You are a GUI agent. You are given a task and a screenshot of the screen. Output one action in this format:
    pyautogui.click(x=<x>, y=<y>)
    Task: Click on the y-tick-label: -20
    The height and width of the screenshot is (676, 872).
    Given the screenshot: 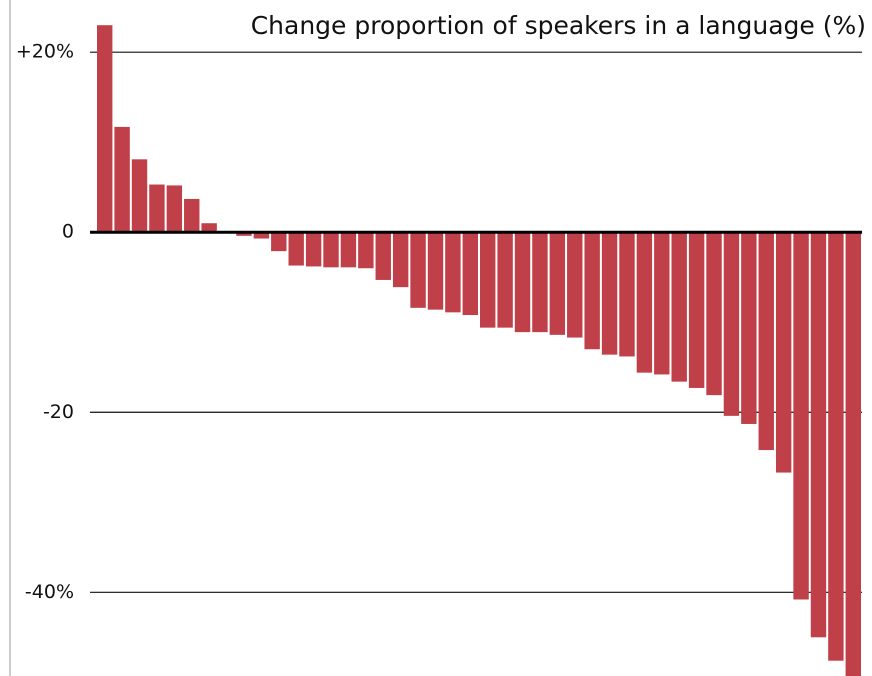 What is the action you would take?
    pyautogui.click(x=58, y=412)
    